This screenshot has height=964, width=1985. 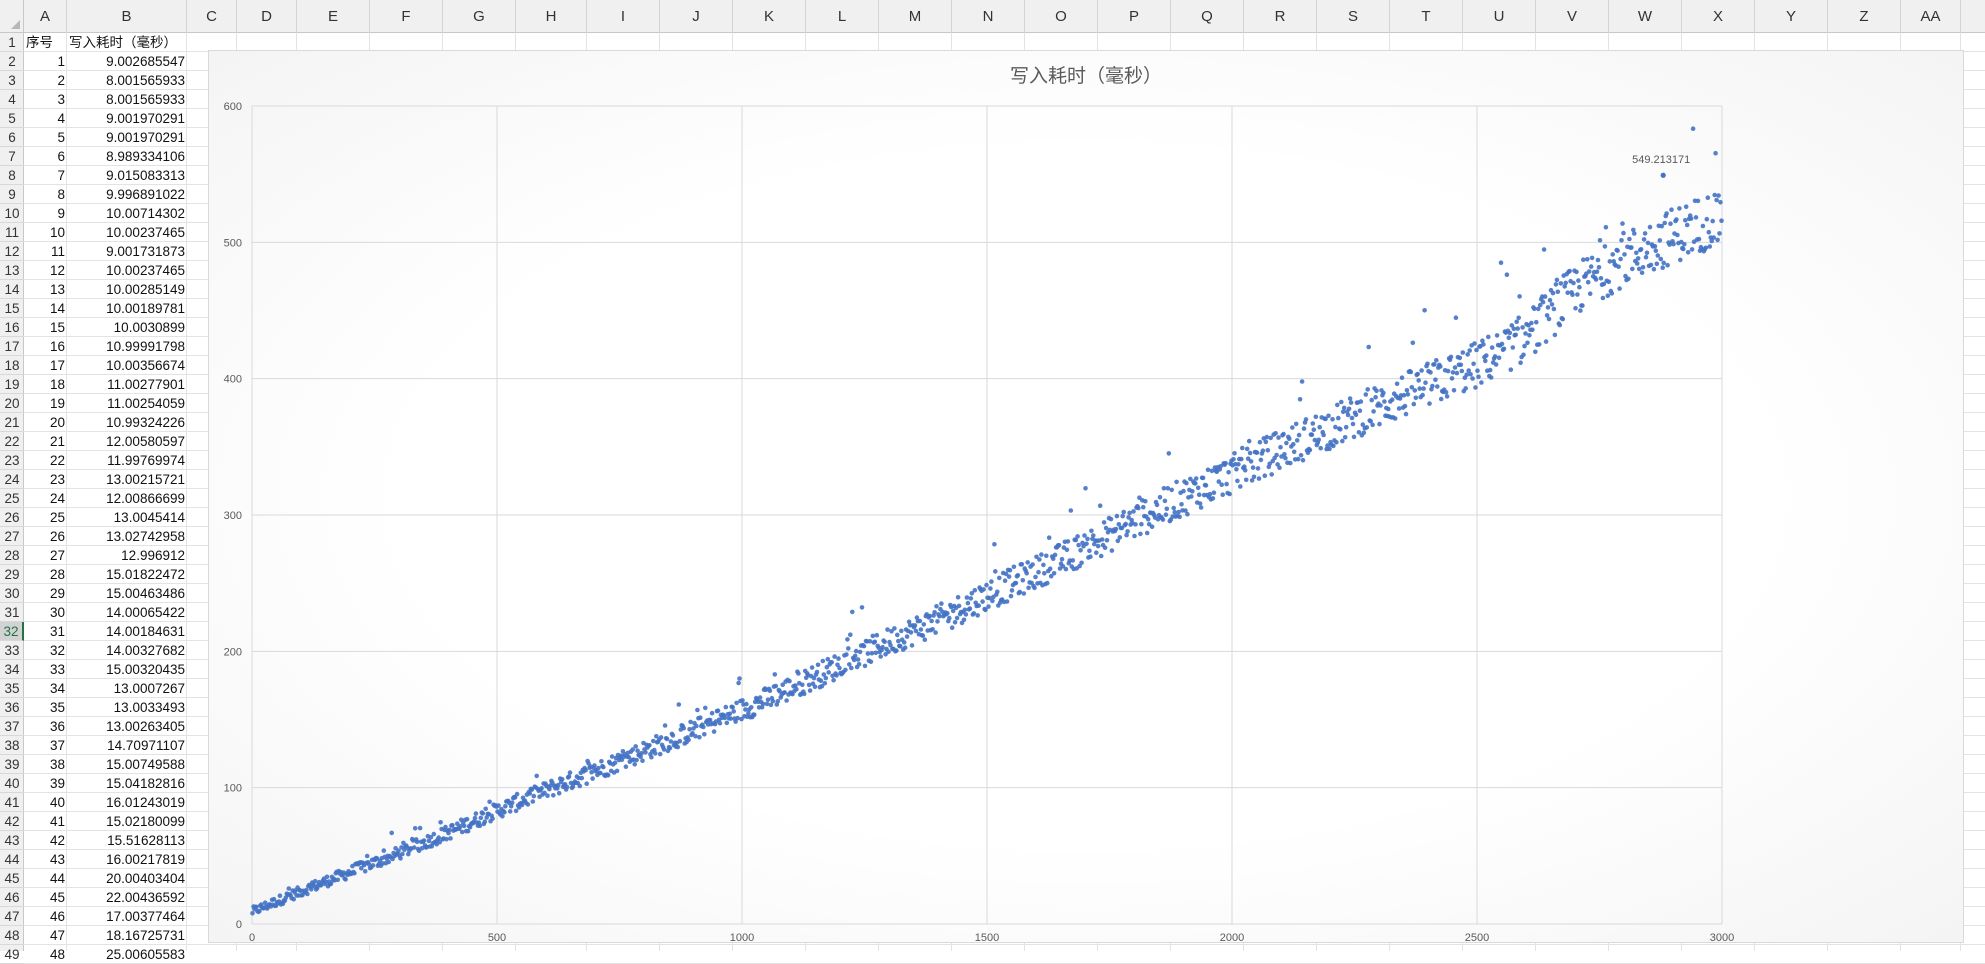 What do you see at coordinates (145, 289) in the screenshot?
I see `cell-write-time: 10.00285149` at bounding box center [145, 289].